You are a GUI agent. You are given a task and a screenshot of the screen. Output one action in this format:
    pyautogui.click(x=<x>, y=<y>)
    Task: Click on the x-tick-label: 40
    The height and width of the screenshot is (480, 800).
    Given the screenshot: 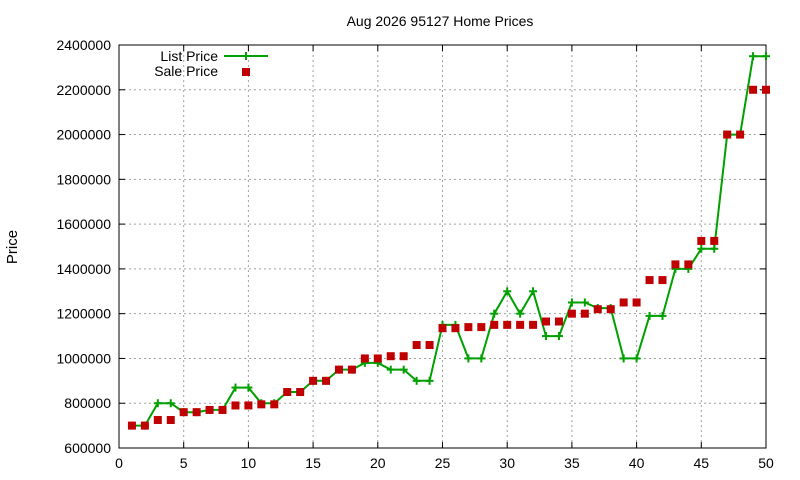 What is the action you would take?
    pyautogui.click(x=637, y=463)
    